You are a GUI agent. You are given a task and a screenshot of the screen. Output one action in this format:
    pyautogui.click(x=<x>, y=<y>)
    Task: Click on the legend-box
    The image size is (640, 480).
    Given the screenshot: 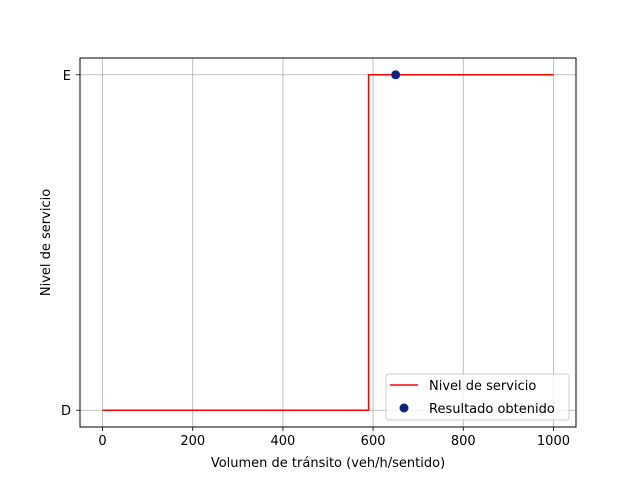 What is the action you would take?
    pyautogui.click(x=477, y=397)
    